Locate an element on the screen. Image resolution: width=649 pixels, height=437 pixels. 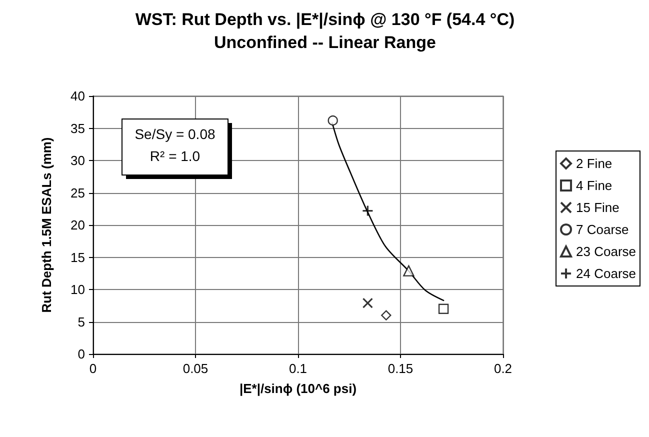
legend-label: 15 Fine is located at coordinates (598, 207).